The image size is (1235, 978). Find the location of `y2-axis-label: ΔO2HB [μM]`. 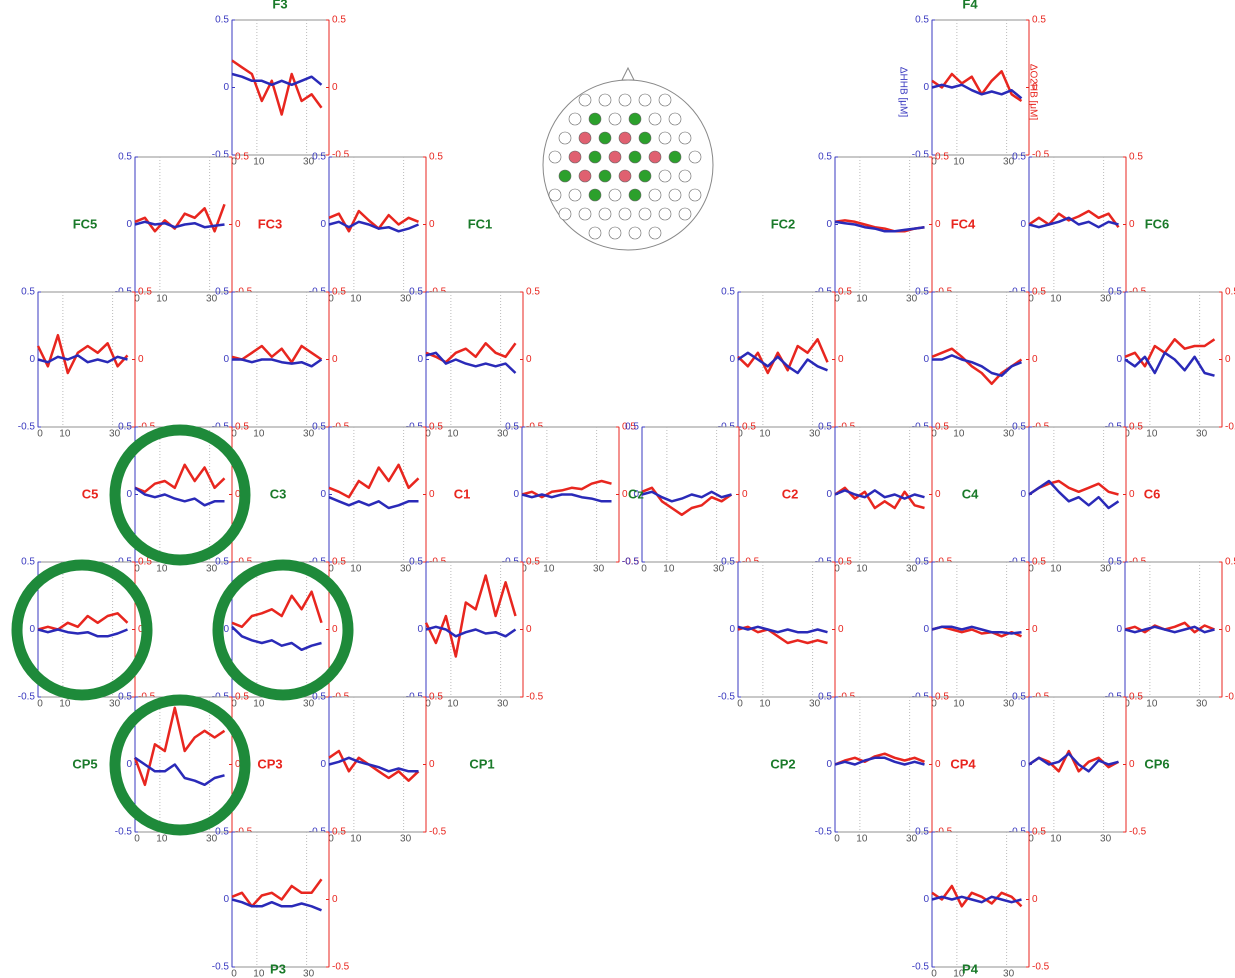

y2-axis-label: ΔO2HB [μM] is located at coordinates (1032, 92).